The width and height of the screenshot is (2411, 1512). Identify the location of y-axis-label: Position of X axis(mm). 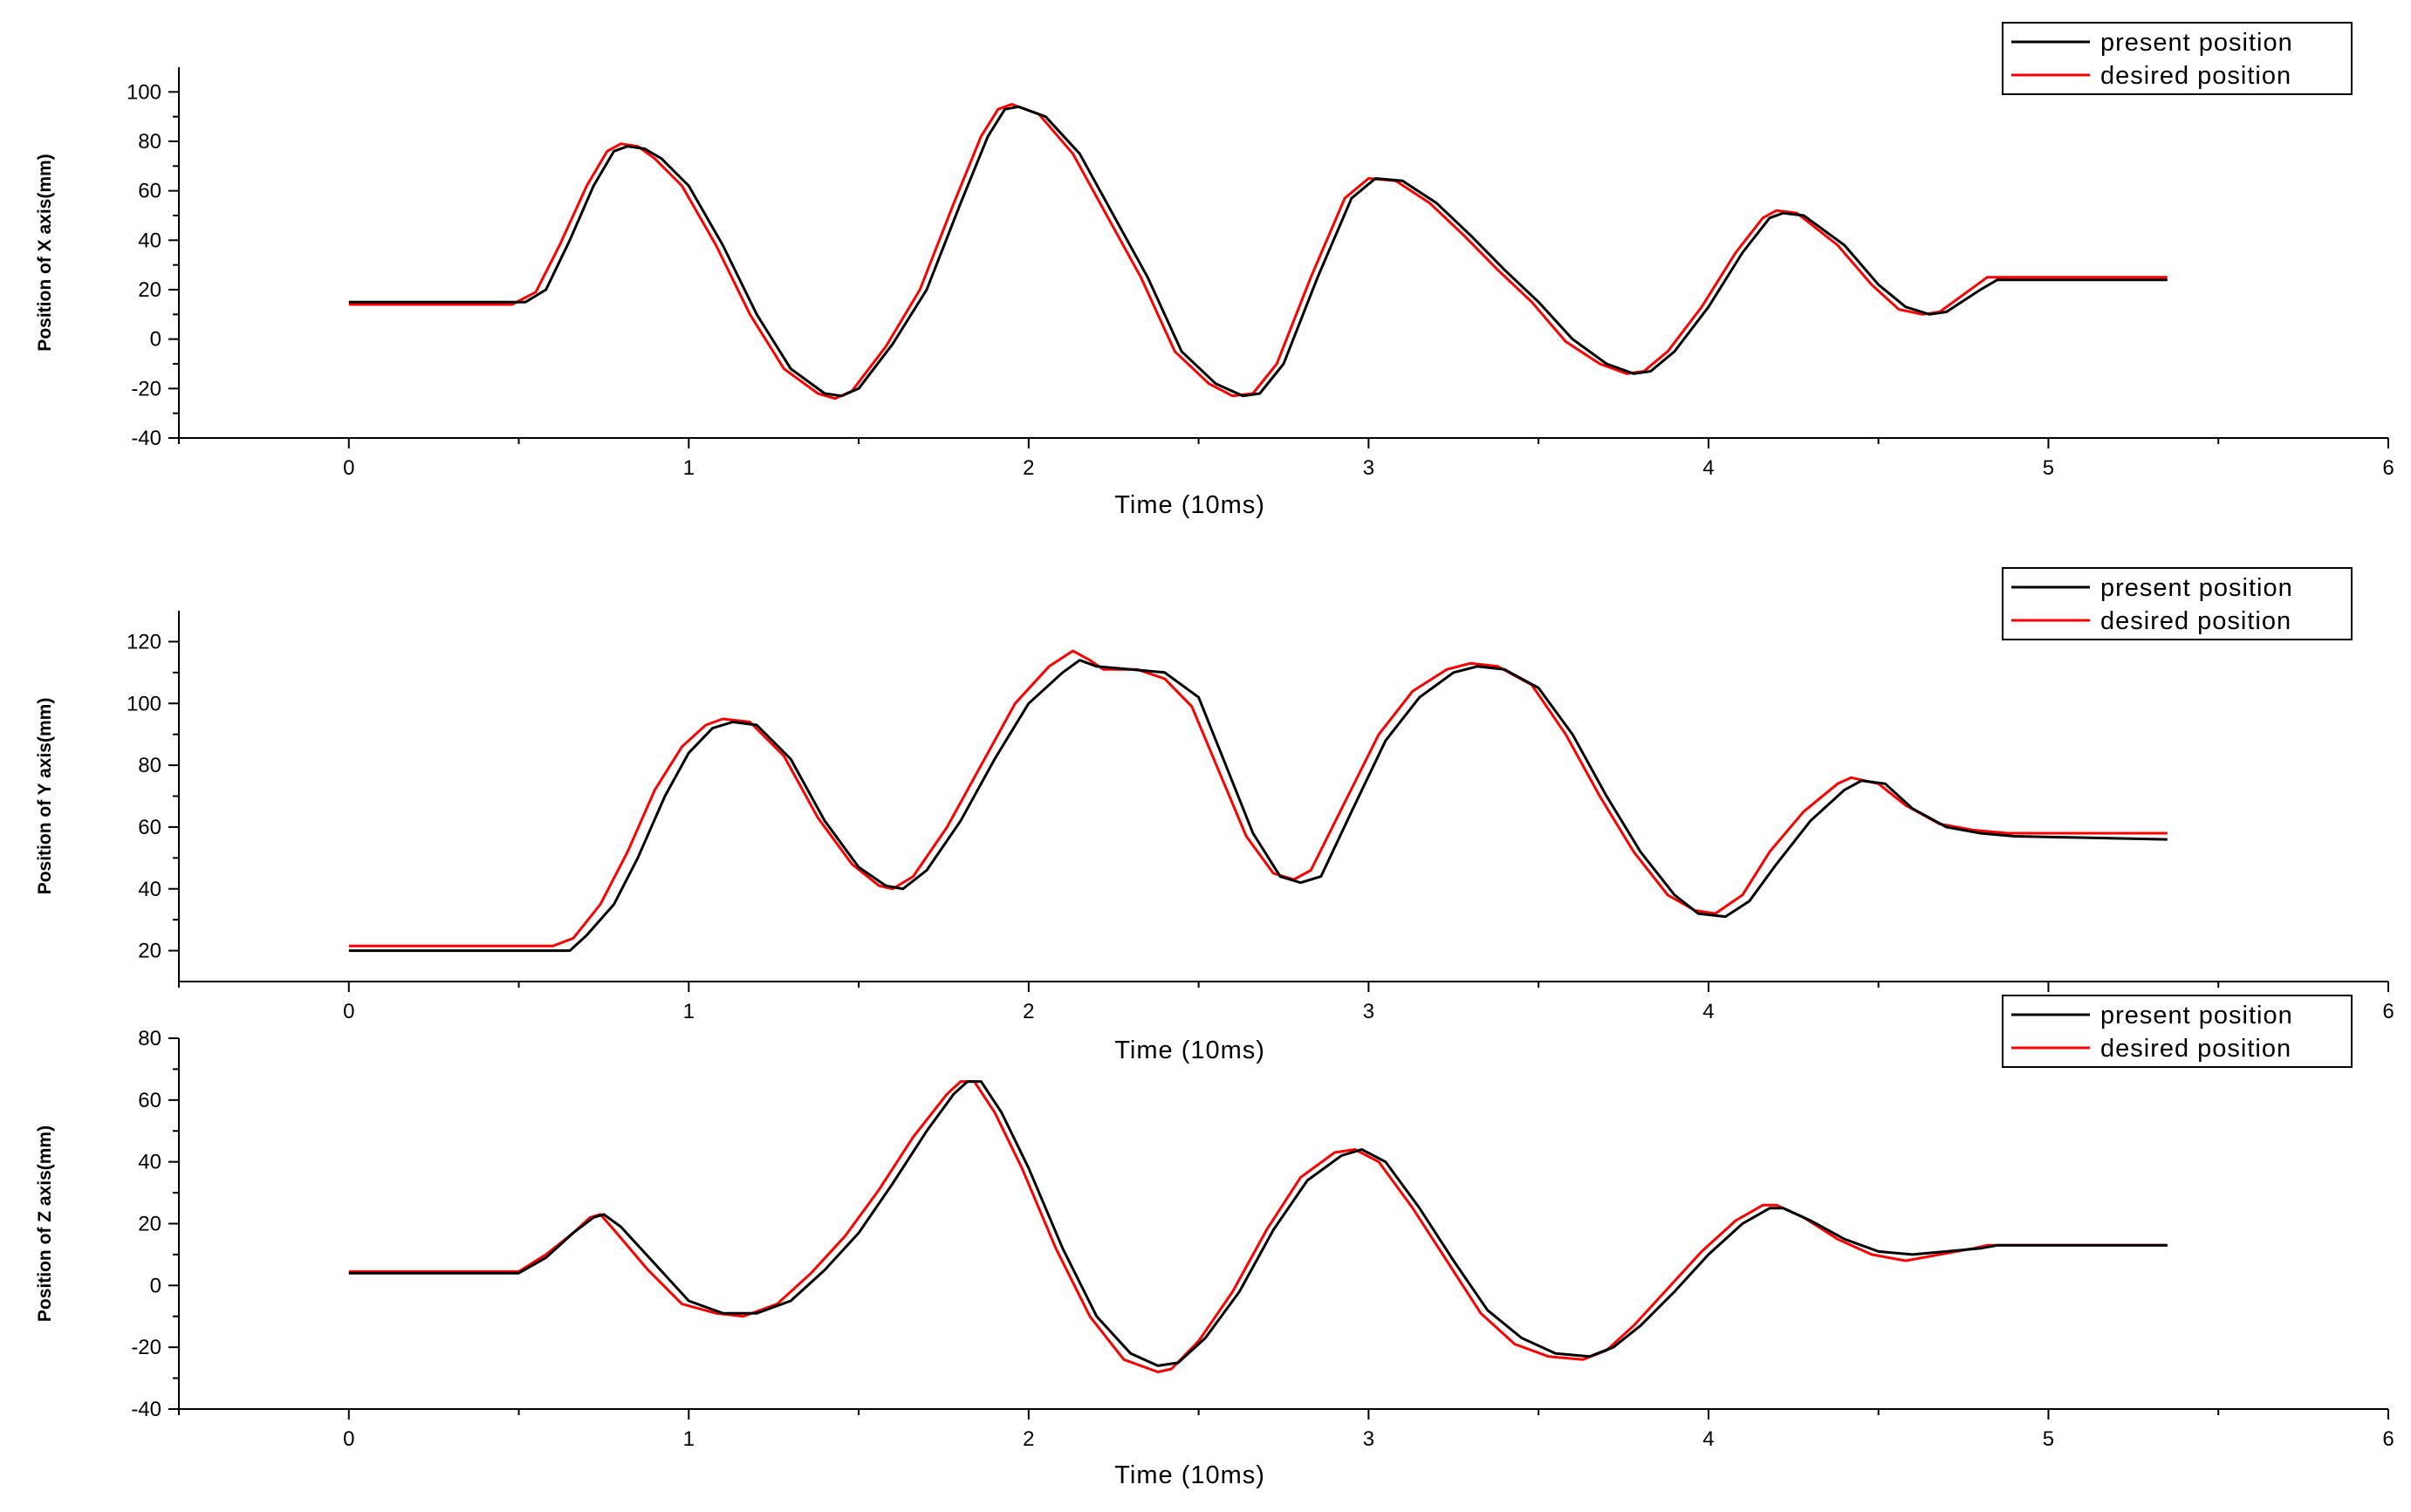
(45, 252).